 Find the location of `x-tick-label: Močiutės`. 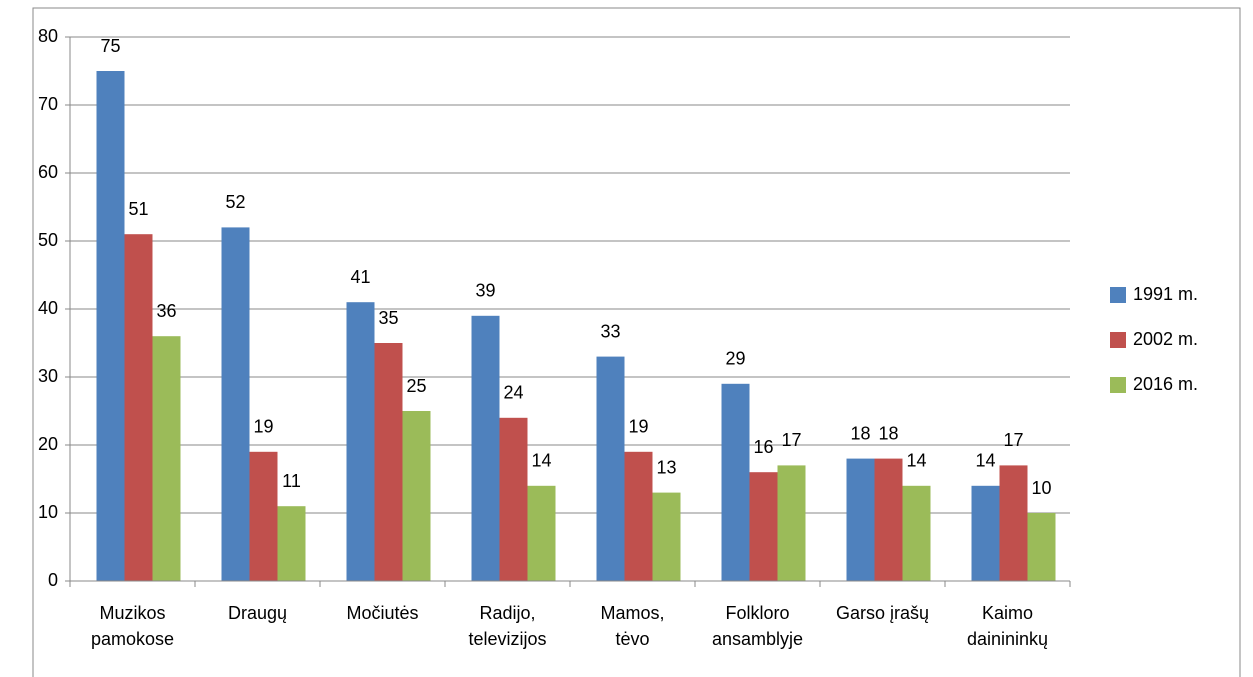

x-tick-label: Močiutės is located at coordinates (382, 613).